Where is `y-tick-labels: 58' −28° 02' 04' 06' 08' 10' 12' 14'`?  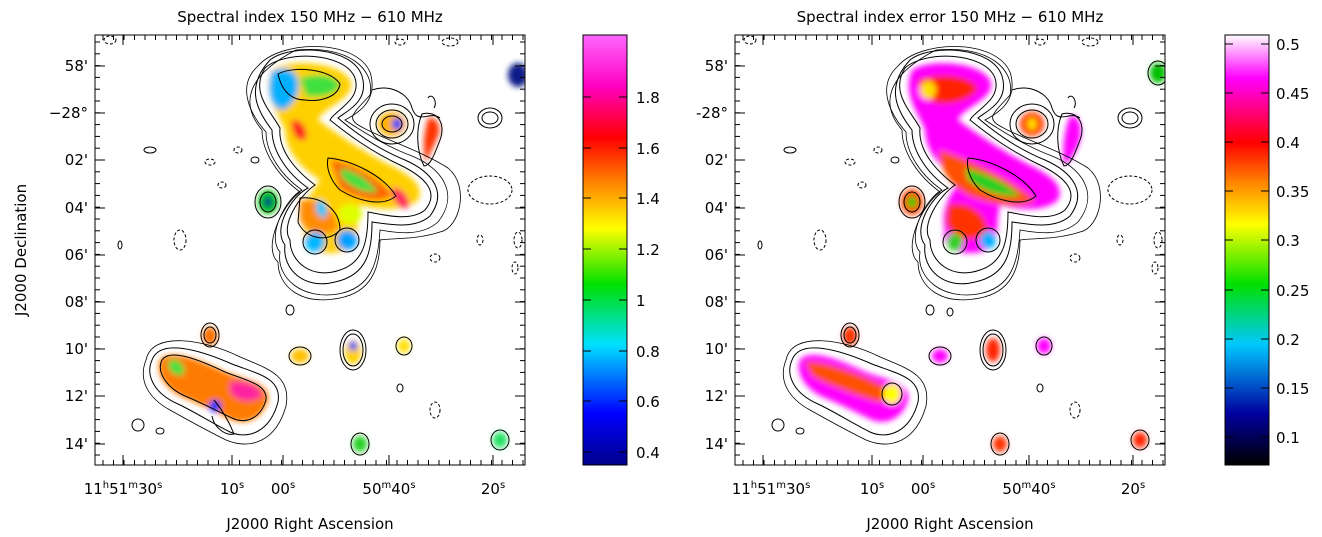
y-tick-labels: 58' −28° 02' 04' 06' 08' 10' 12' 14' is located at coordinates (68, 255).